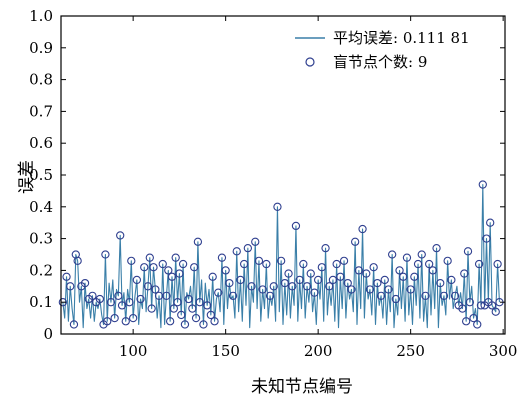 Image resolution: width=530 pixels, height=402 pixels. I want to click on y-tick-label: 0.8, so click(41, 80).